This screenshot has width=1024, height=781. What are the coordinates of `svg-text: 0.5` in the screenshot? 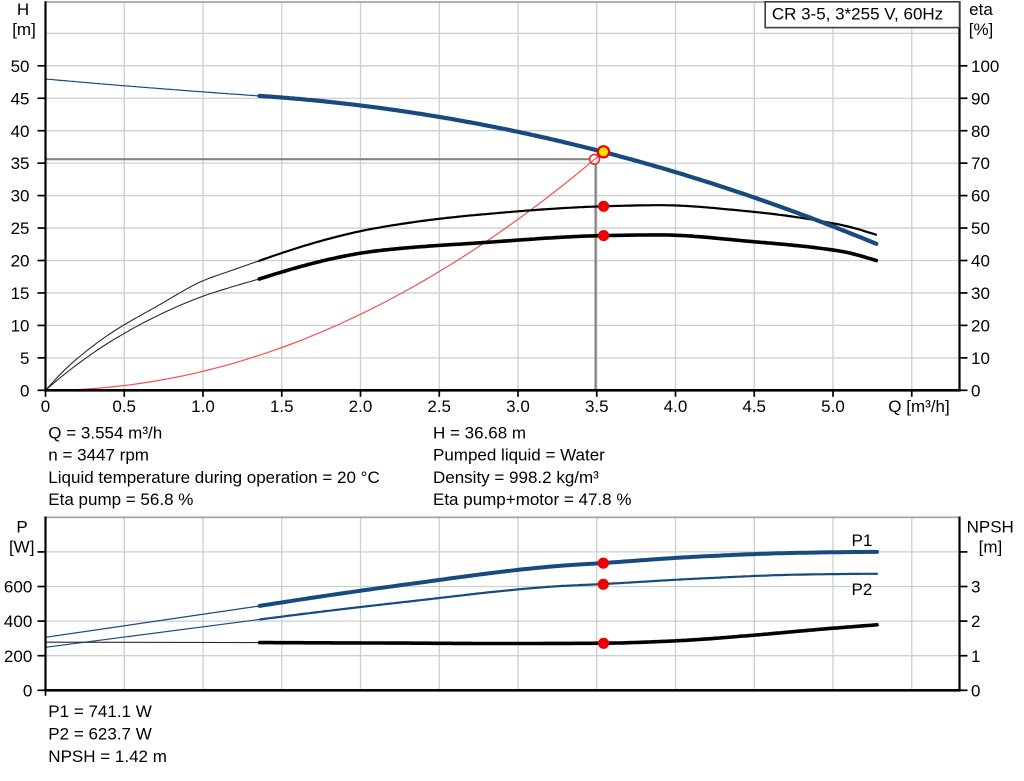 It's located at (124, 406).